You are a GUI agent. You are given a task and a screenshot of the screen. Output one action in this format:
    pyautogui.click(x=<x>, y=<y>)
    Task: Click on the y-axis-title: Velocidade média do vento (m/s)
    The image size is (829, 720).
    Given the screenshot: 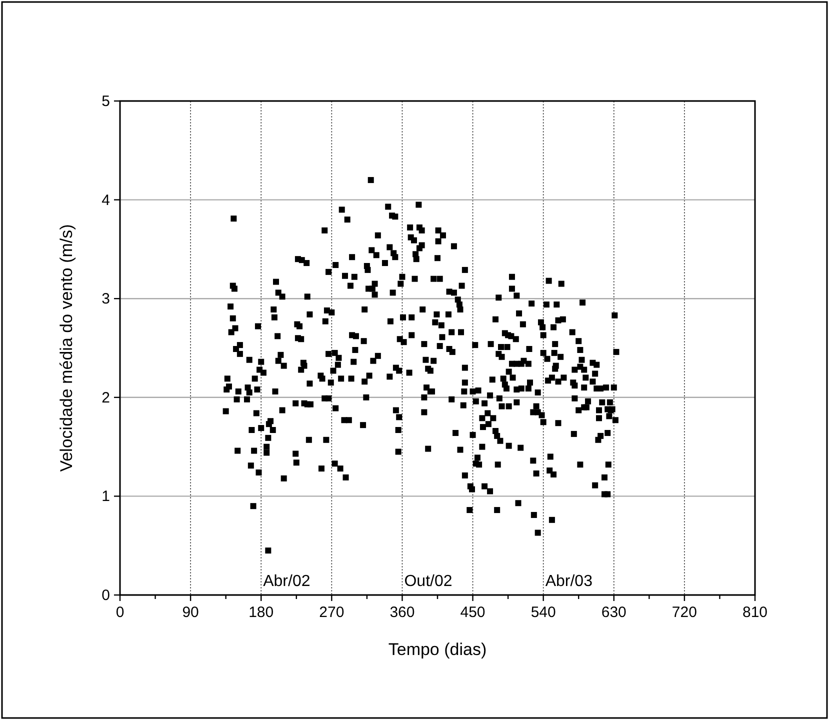 What is the action you would take?
    pyautogui.click(x=66, y=348)
    